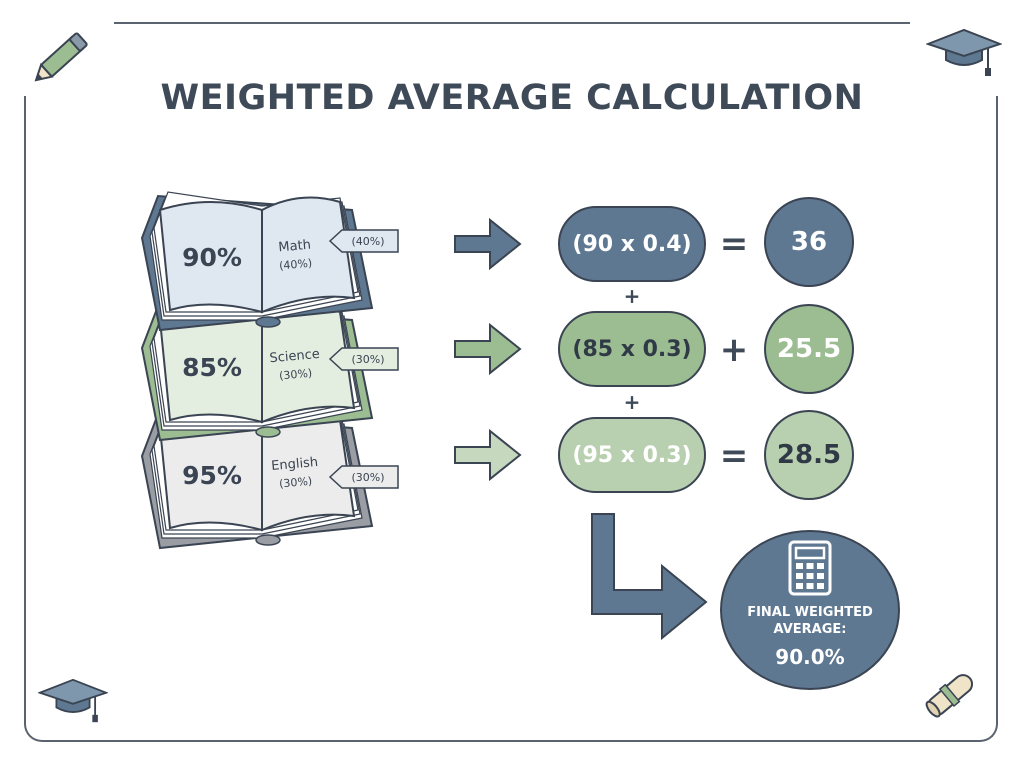  What do you see at coordinates (649, 577) in the screenshot?
I see `arrow-to-final` at bounding box center [649, 577].